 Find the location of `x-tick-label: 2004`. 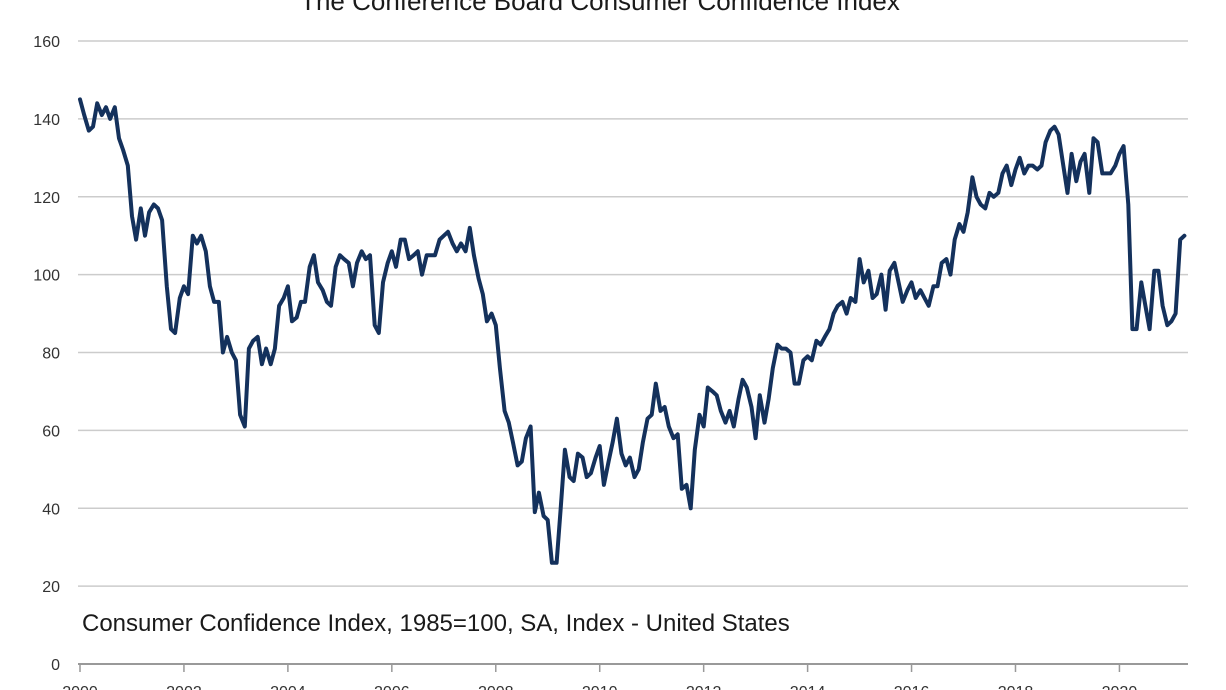

x-tick-label: 2004 is located at coordinates (288, 687).